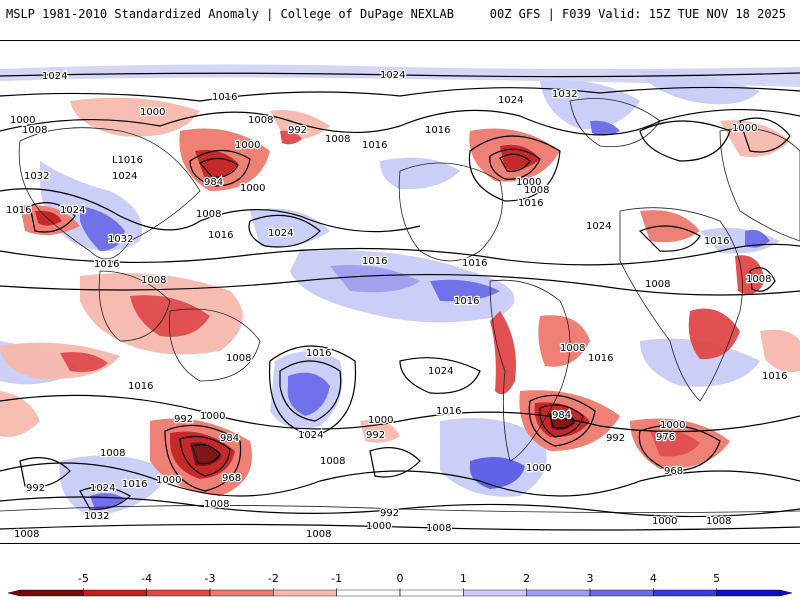 Image resolution: width=800 pixels, height=600 pixels. Describe the element at coordinates (336, 578) in the screenshot. I see `colorbar-tick-label: -1` at that location.